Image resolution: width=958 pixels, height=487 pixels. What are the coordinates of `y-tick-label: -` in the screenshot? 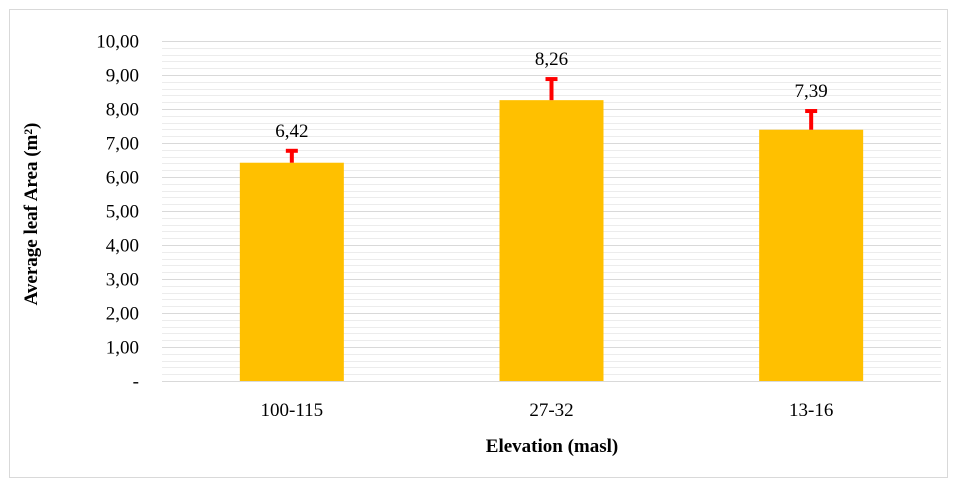 It's located at (136, 382).